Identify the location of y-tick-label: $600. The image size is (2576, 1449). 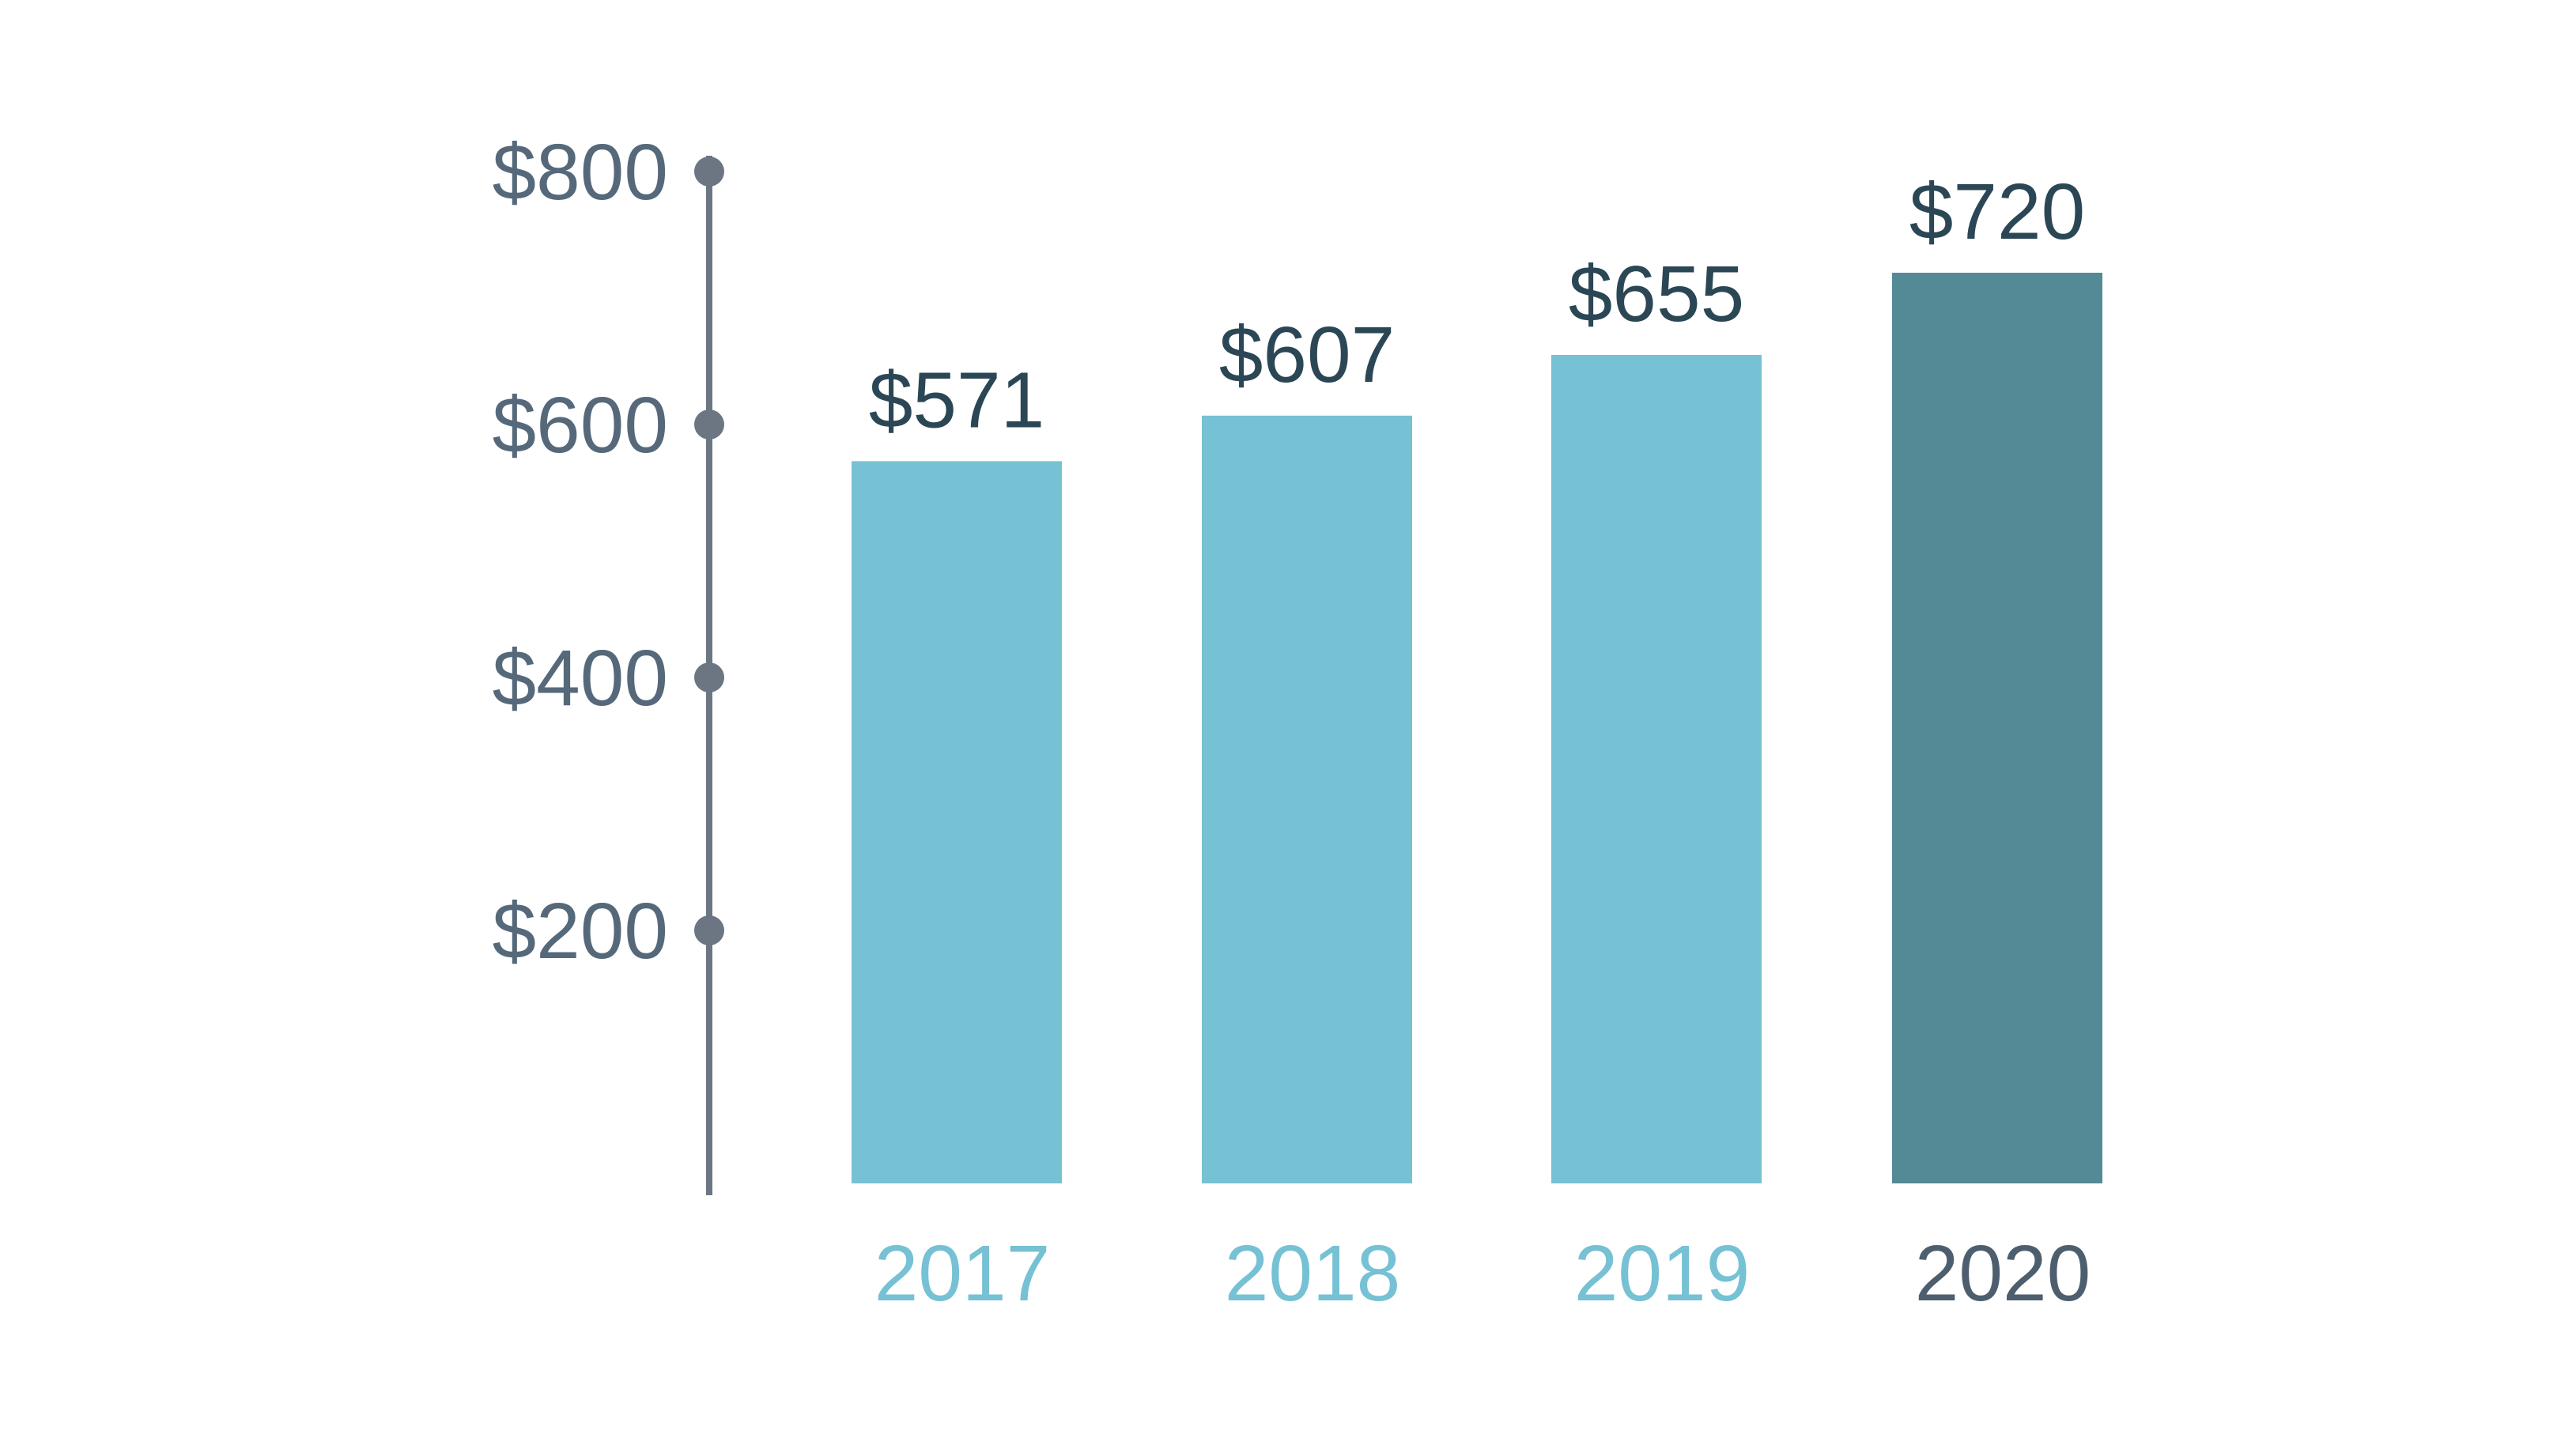
(580, 425).